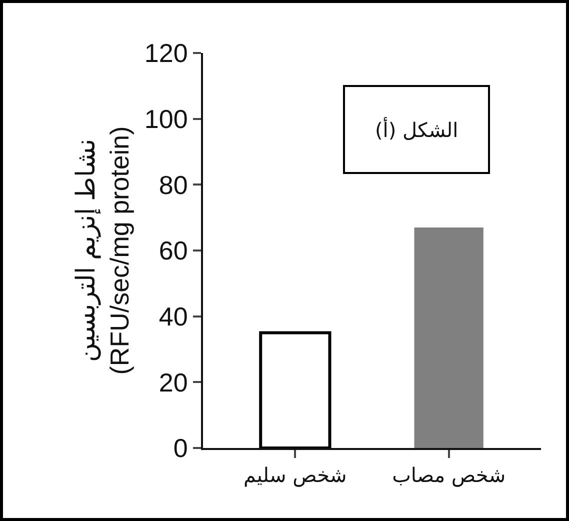 This screenshot has width=569, height=521. Describe the element at coordinates (449, 475) in the screenshot. I see `x-tick-label: شخص مصاب` at that location.